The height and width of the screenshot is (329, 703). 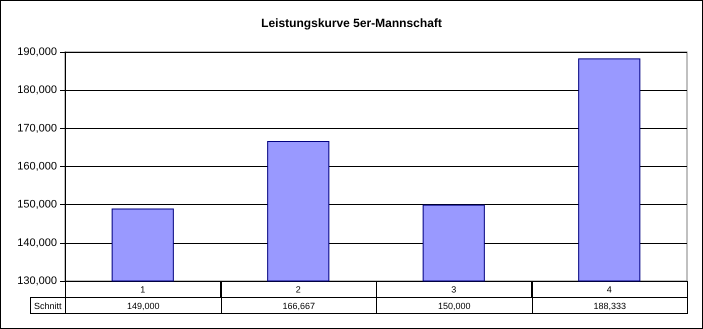 I want to click on chart-title: Leistungskurve 5er-Mannschaft, so click(x=351, y=23).